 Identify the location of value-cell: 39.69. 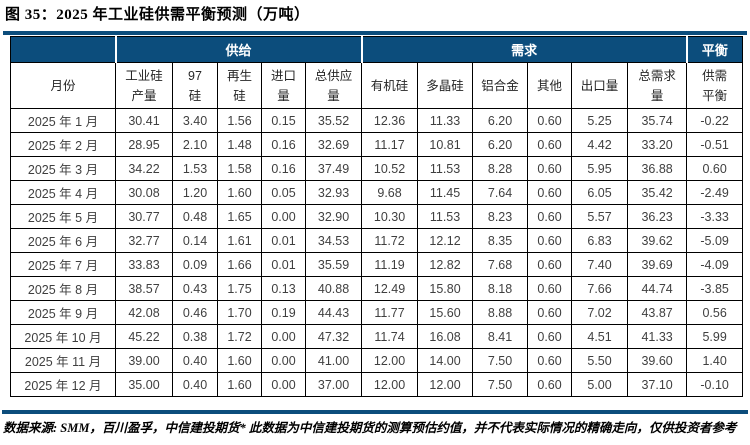
(657, 264).